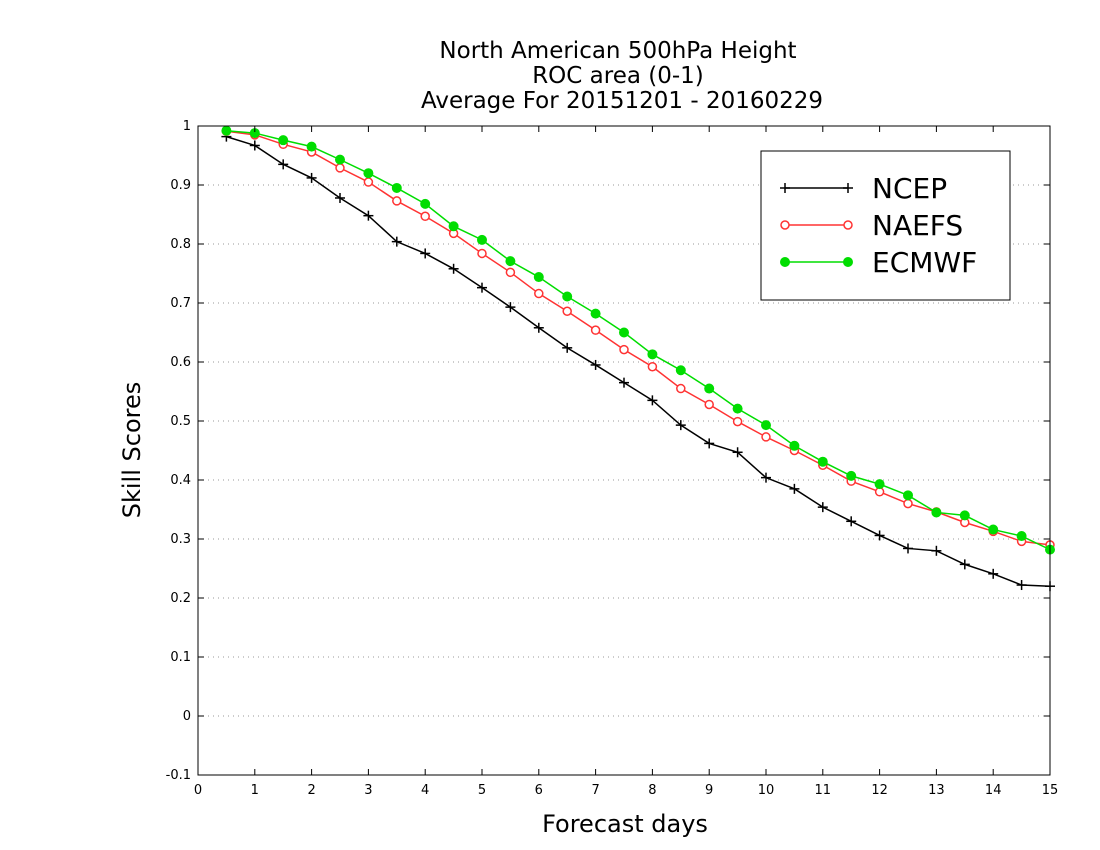  I want to click on x-tick-label: 15, so click(1050, 790).